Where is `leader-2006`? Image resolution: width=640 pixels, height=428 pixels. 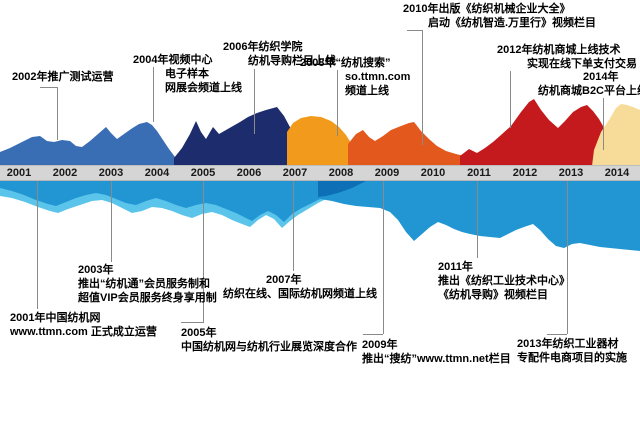 leader-2006 is located at coordinates (254, 101).